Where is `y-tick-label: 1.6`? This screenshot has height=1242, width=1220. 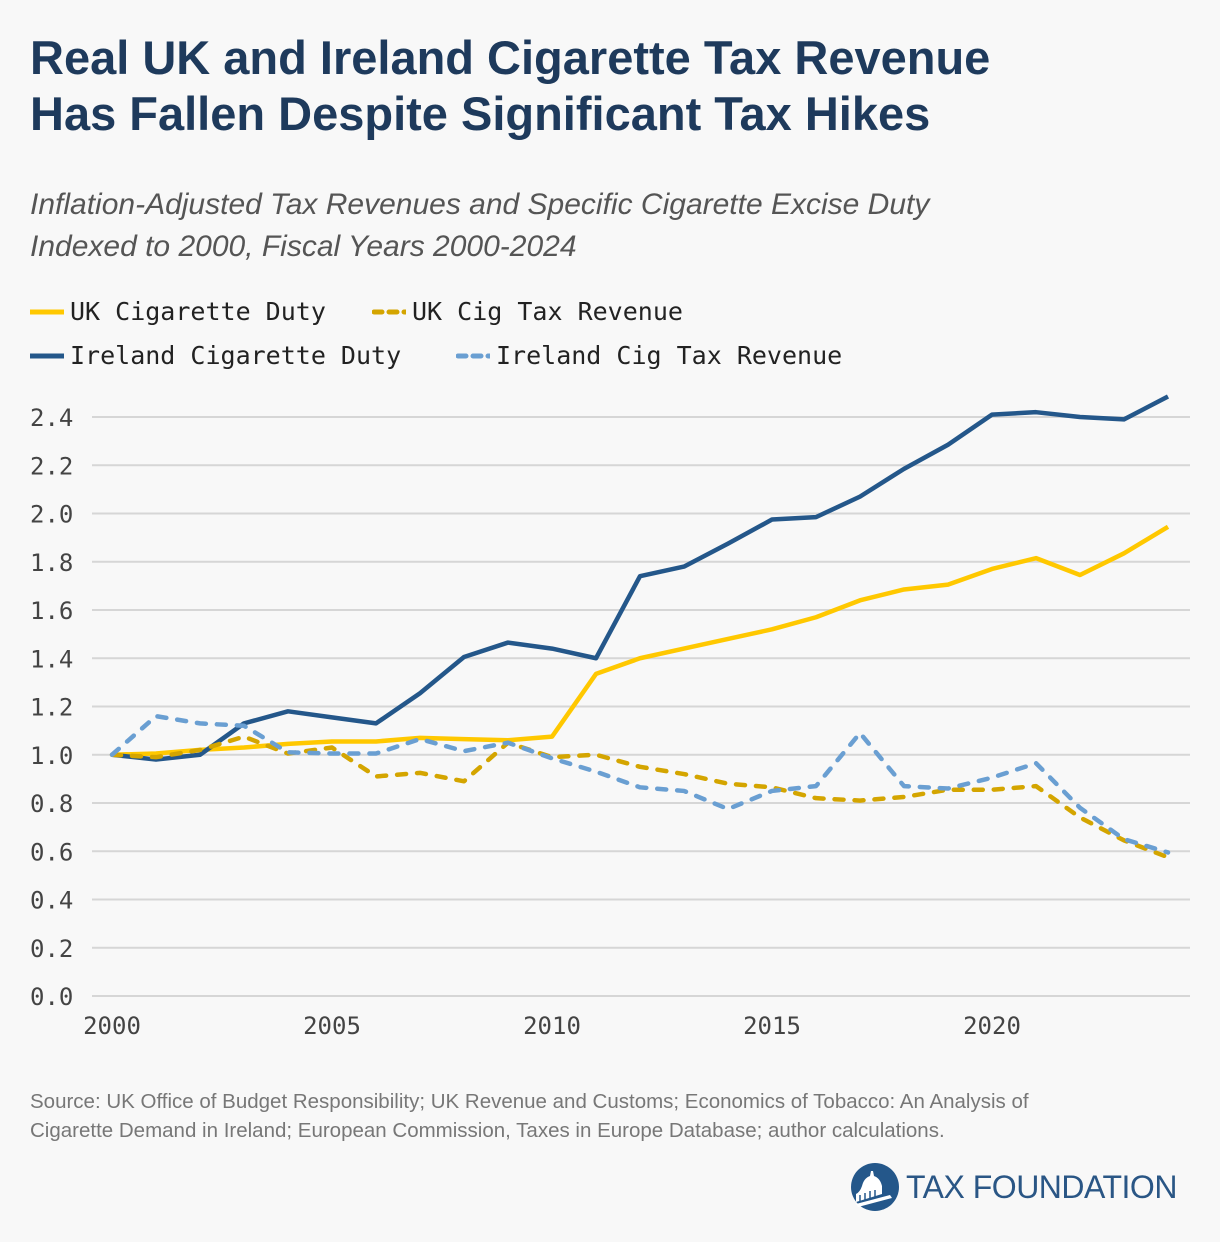 y-tick-label: 1.6 is located at coordinates (51, 611).